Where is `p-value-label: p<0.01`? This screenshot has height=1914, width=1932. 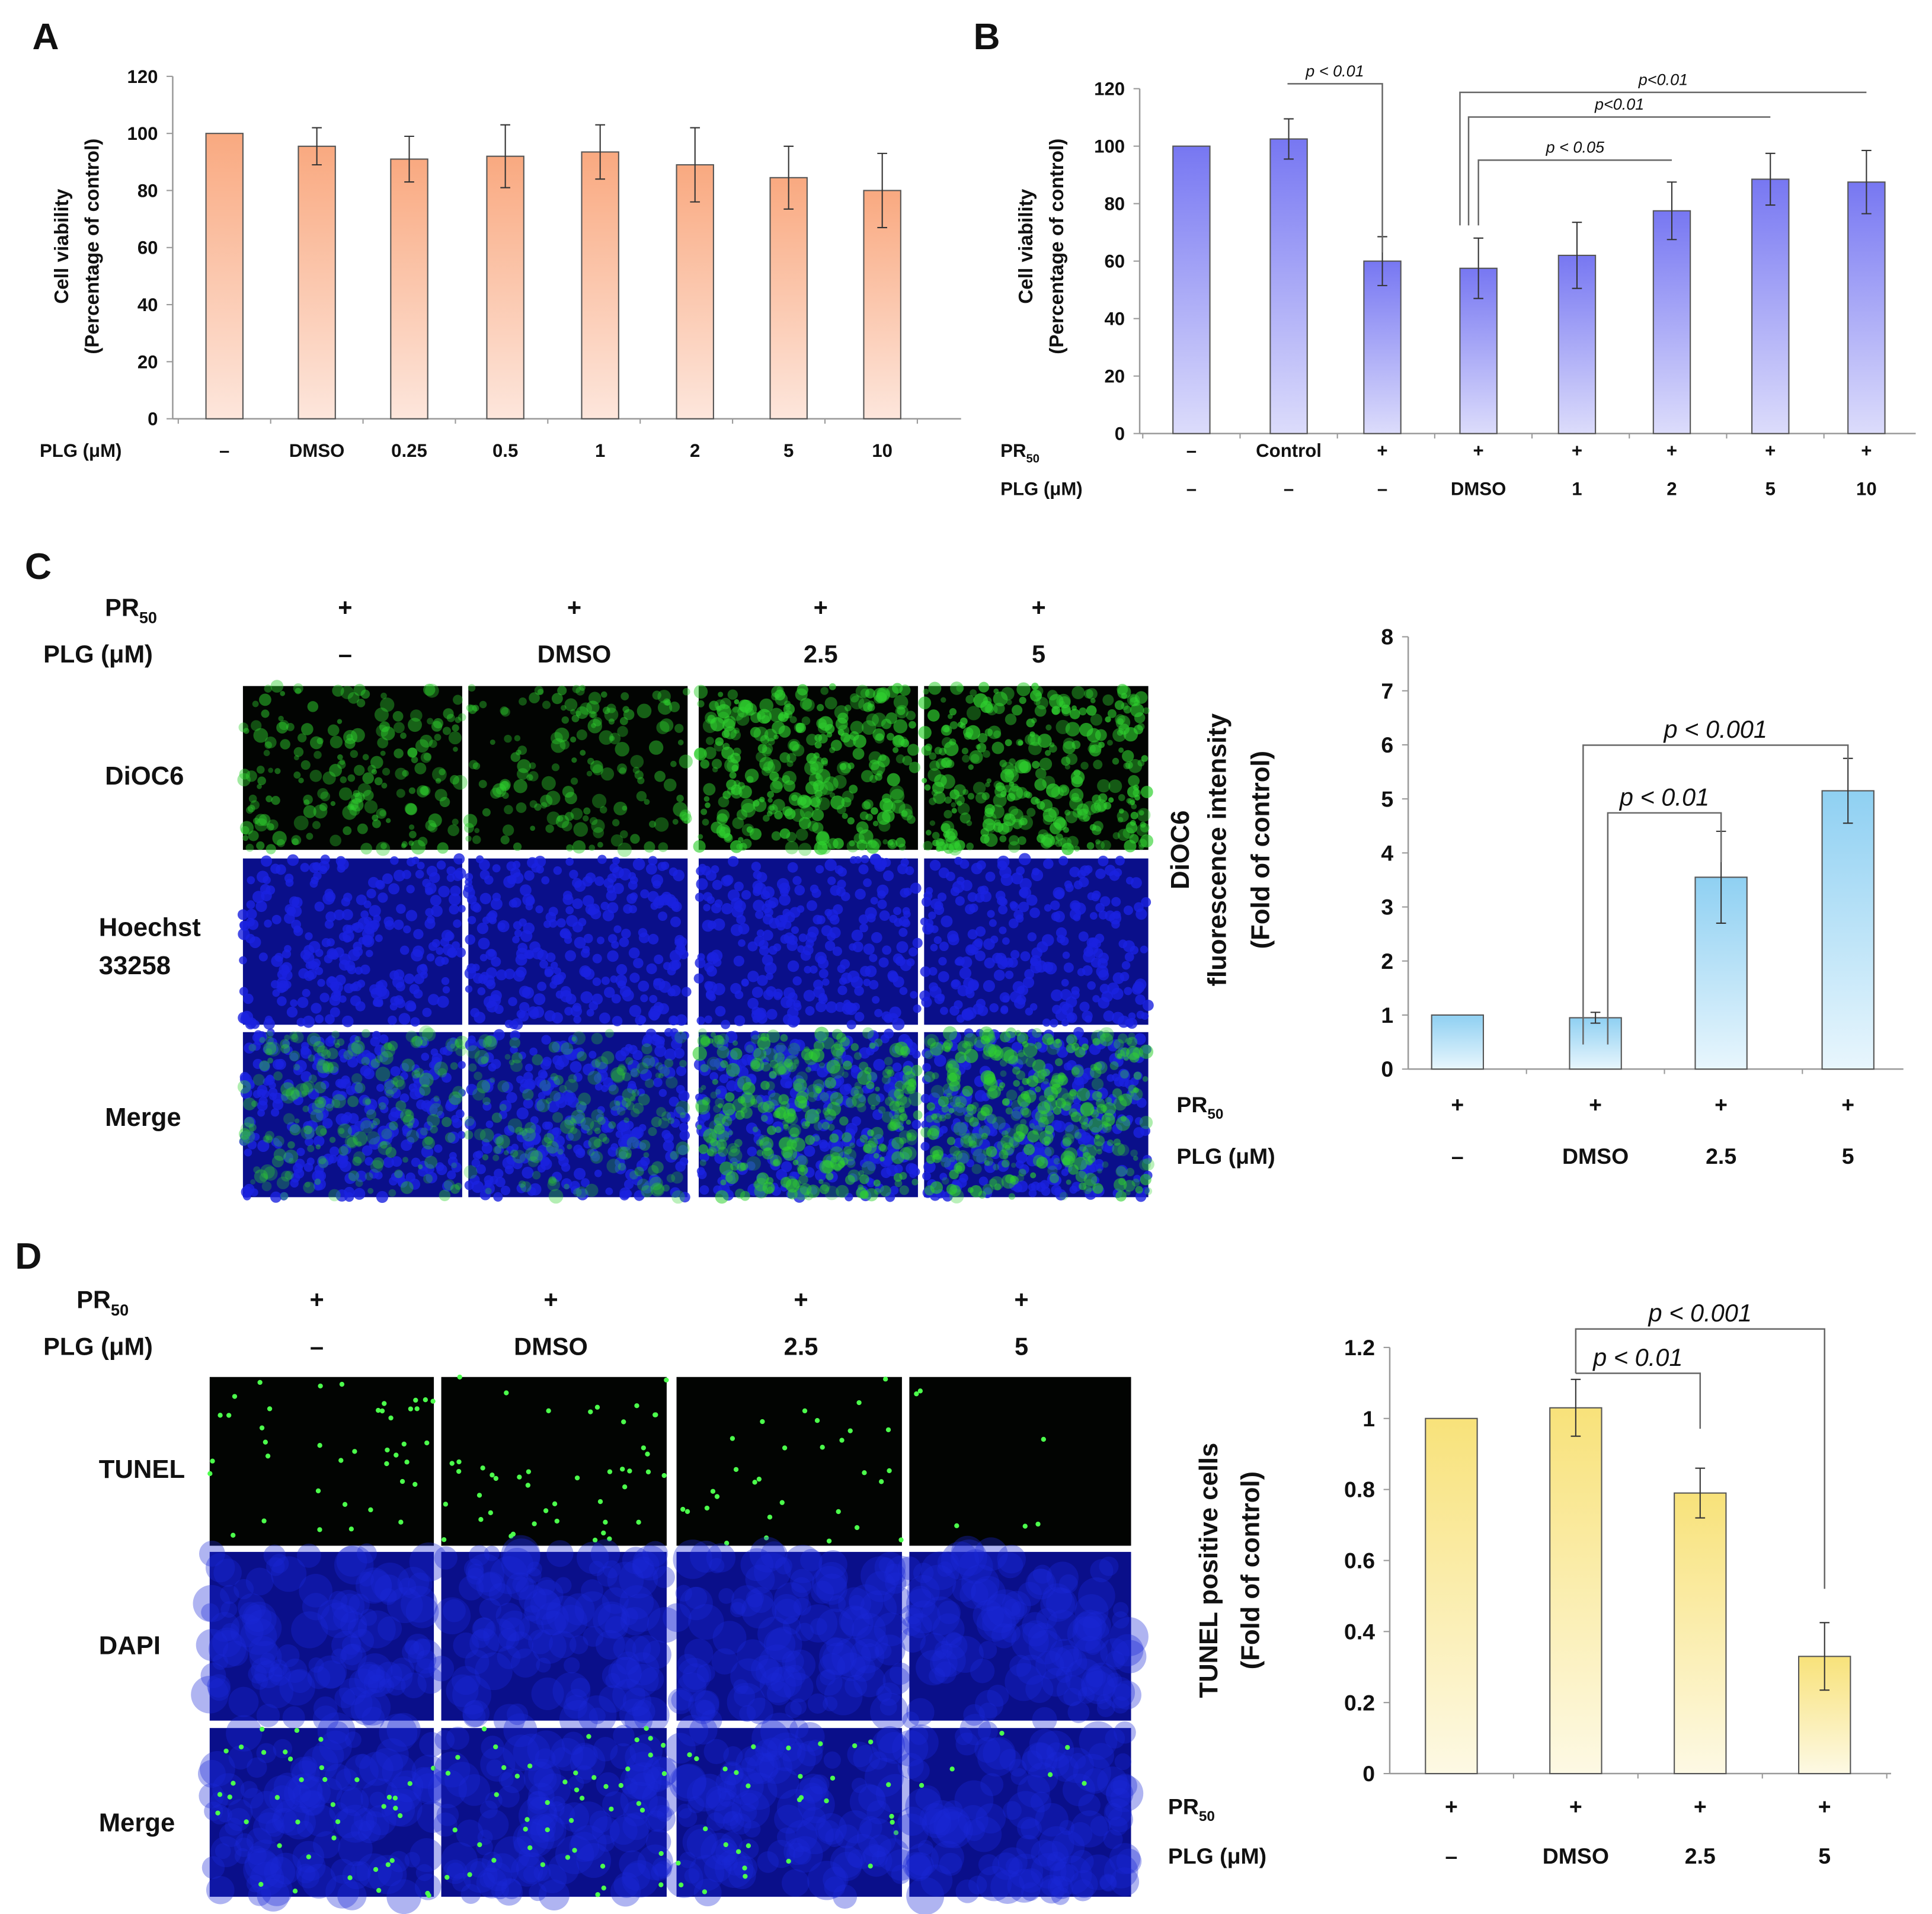
p-value-label: p<0.01 is located at coordinates (1619, 104).